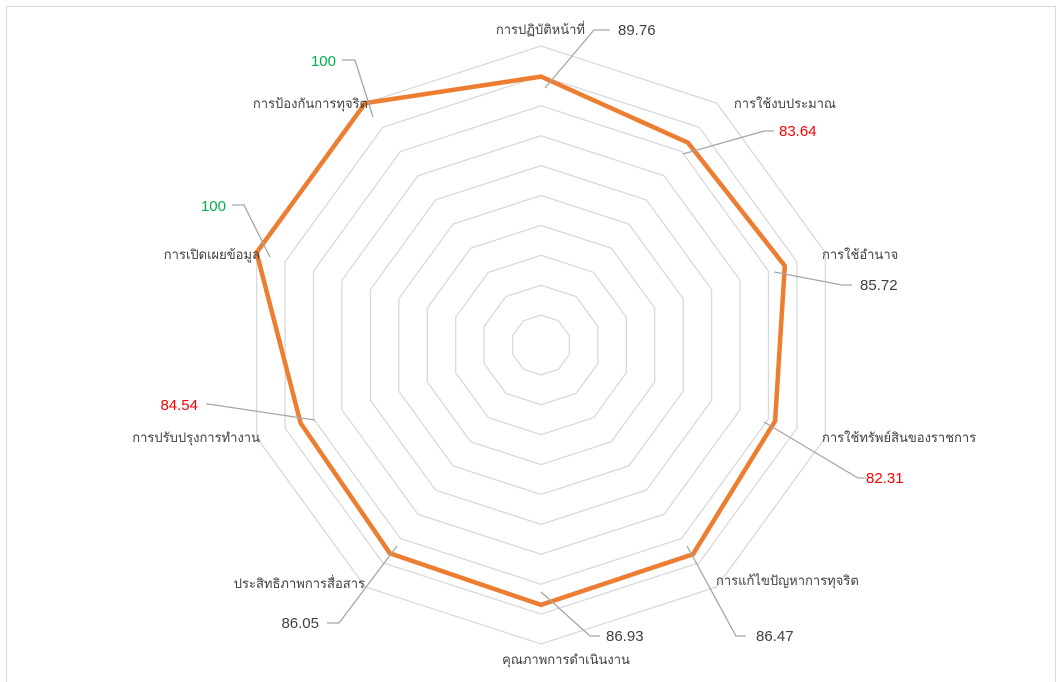 This screenshot has width=1064, height=682. I want to click on data-label: 86.05, so click(300, 623).